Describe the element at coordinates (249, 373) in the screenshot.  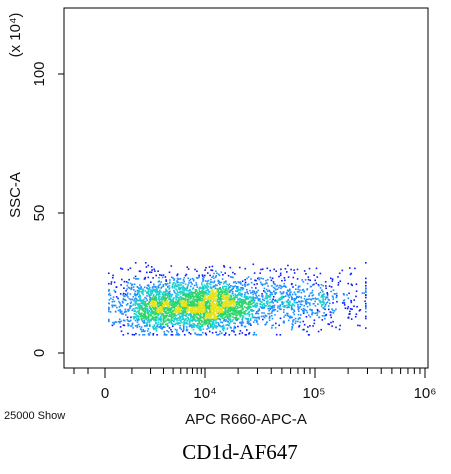
I see `x-minor-ticks` at that location.